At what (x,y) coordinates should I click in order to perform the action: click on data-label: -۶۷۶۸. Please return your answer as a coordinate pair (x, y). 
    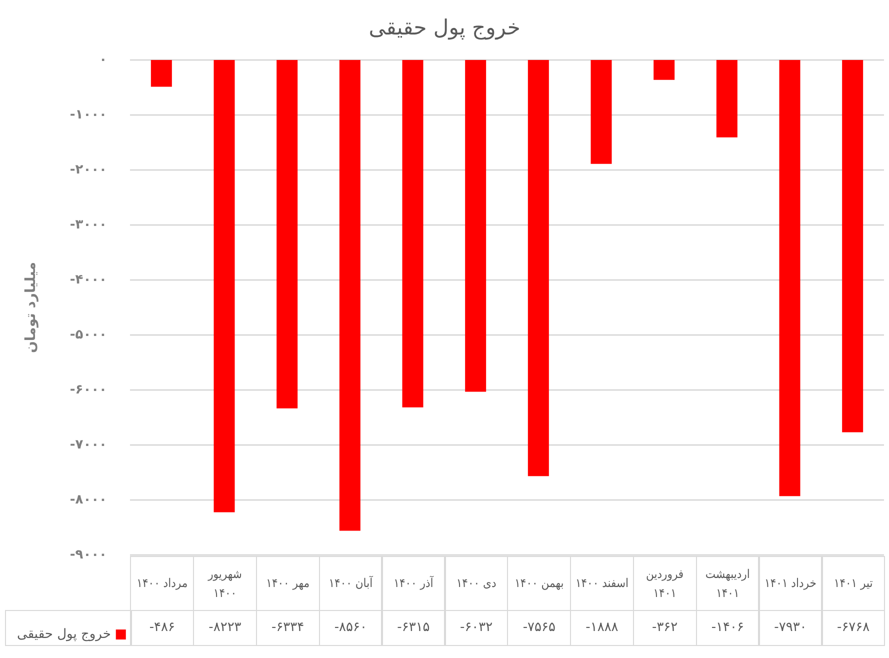
    Looking at the image, I should click on (853, 627).